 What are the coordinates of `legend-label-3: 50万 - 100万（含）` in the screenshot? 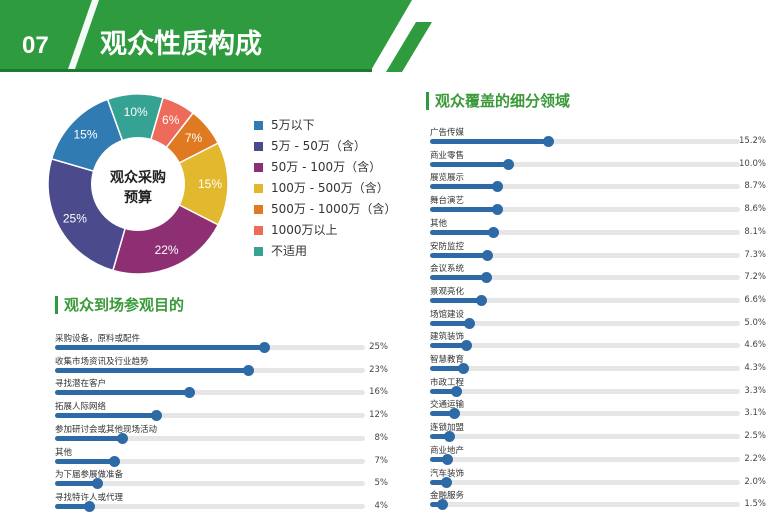 It's located at (326, 167).